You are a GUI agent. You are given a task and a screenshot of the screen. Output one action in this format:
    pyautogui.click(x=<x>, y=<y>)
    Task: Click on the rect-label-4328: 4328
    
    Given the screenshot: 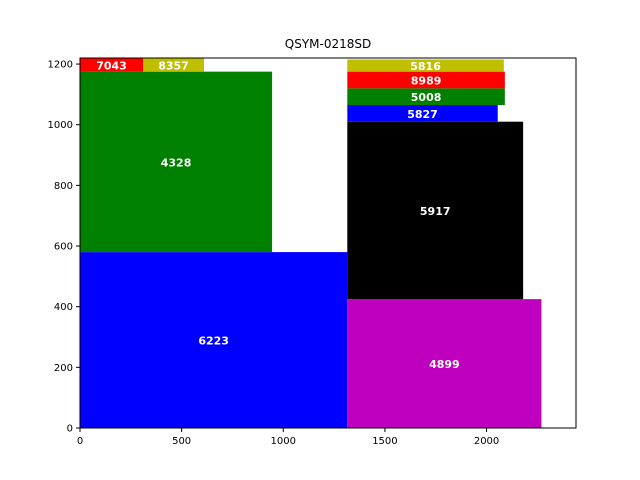 What is the action you would take?
    pyautogui.click(x=176, y=162)
    